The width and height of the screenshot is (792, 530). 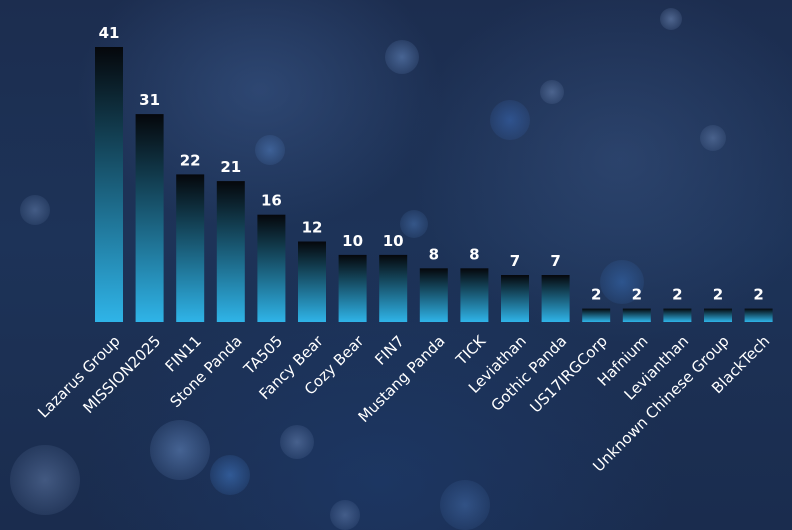 What do you see at coordinates (389, 350) in the screenshot?
I see `category-label-fin7: FIN7` at bounding box center [389, 350].